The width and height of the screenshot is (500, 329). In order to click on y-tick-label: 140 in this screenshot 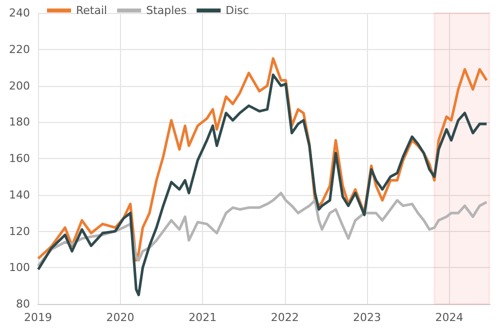, I will do `click(19, 195)`.